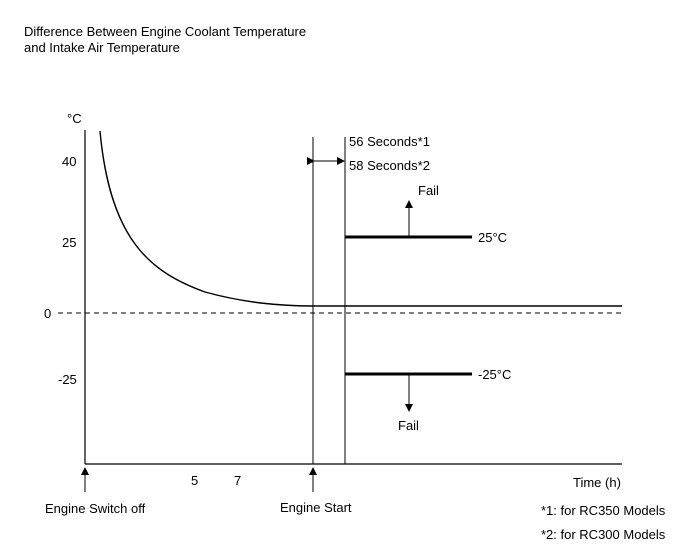  Describe the element at coordinates (389, 141) in the screenshot. I see `interval-label-1: 56 Seconds*1` at that location.